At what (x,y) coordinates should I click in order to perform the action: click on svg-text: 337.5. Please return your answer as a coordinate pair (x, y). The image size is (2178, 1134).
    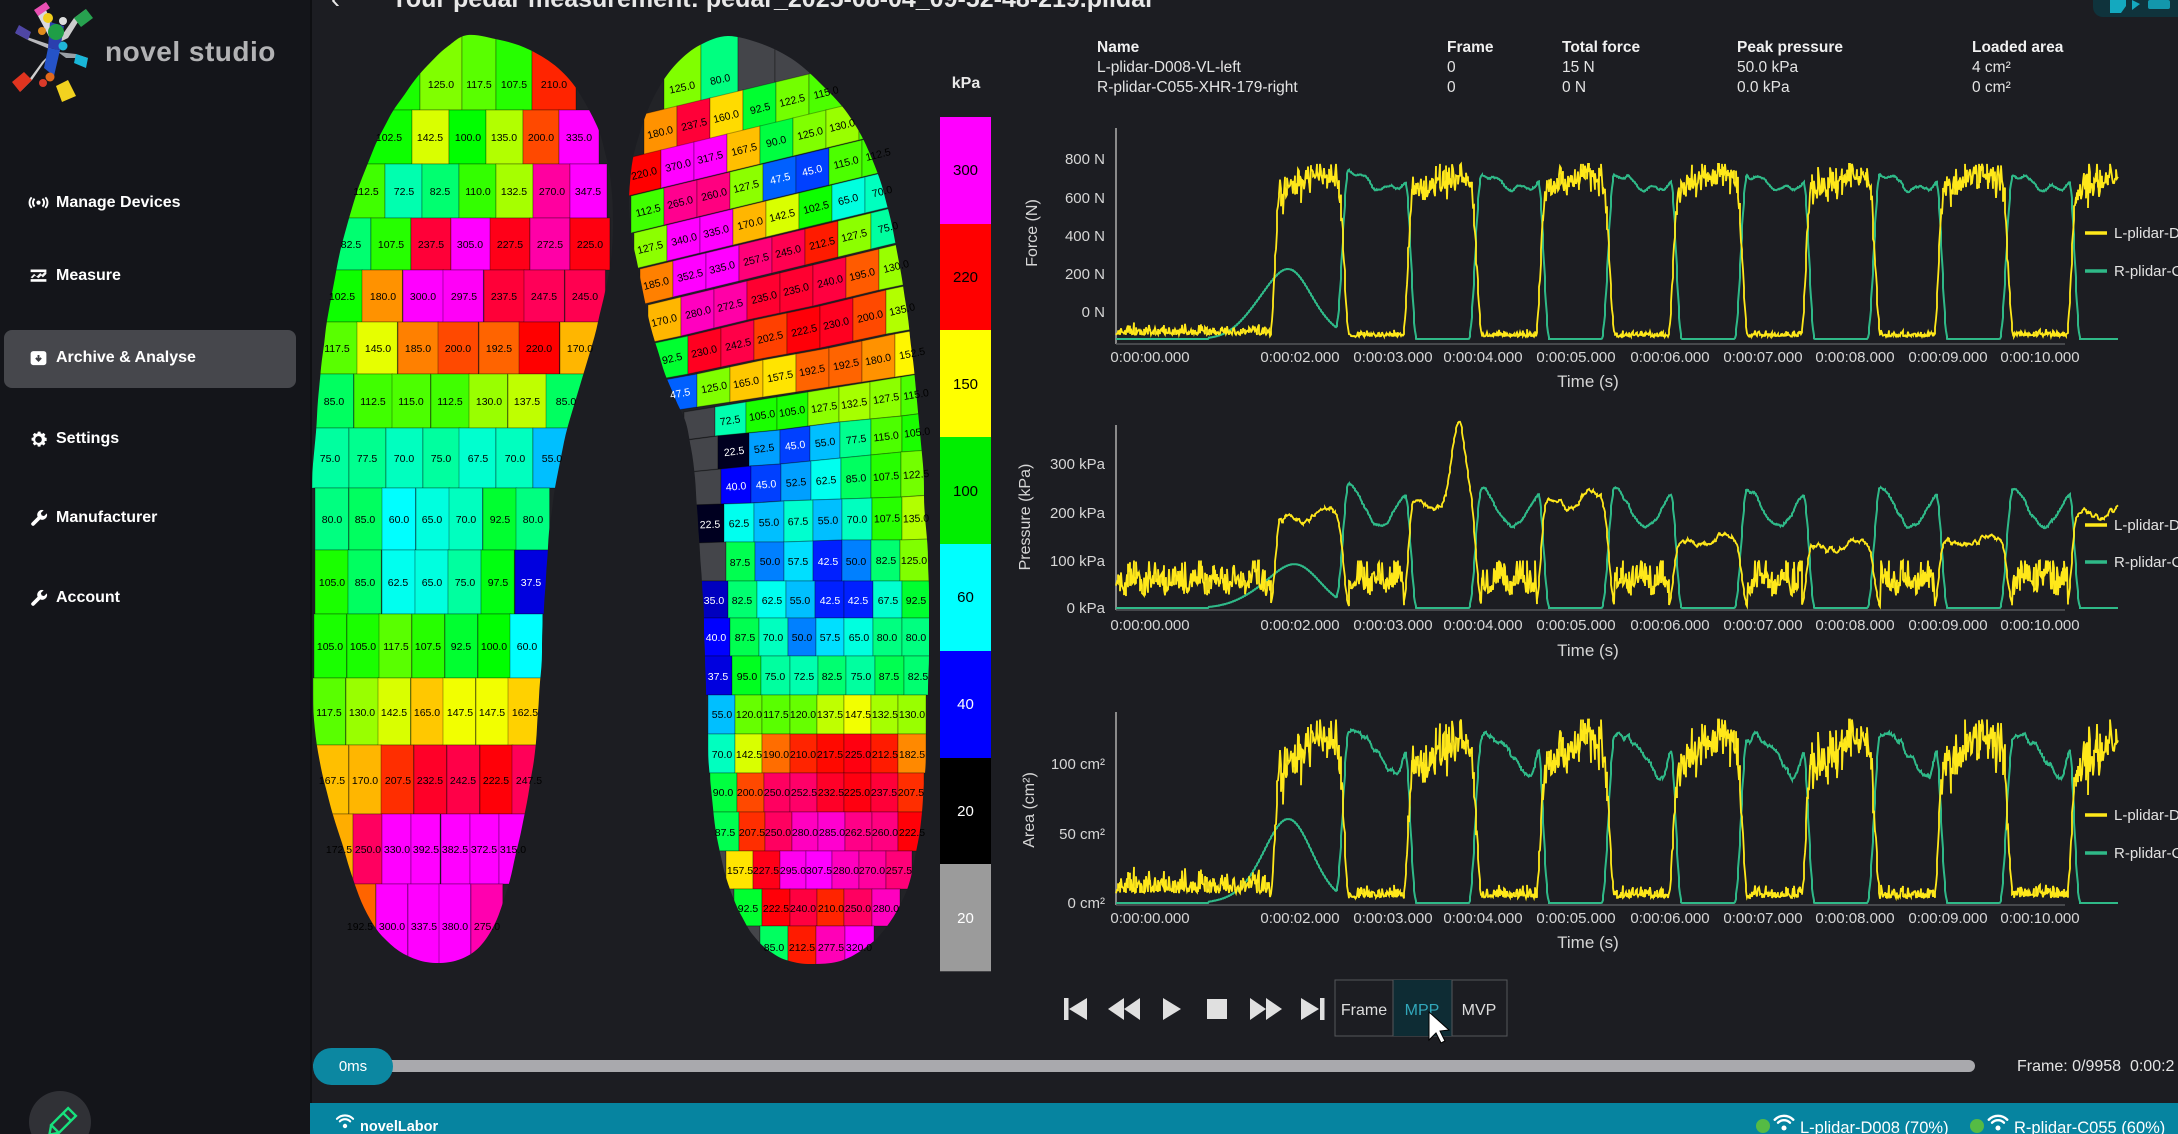
    Looking at the image, I should click on (424, 927).